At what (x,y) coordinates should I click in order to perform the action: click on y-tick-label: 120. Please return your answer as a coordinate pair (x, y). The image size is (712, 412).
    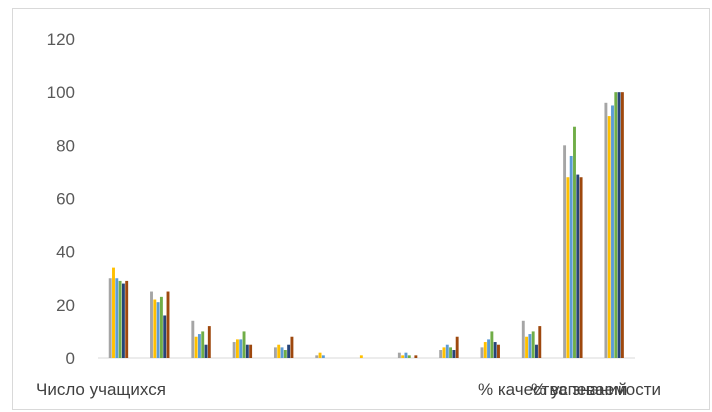
    Looking at the image, I should click on (61, 39).